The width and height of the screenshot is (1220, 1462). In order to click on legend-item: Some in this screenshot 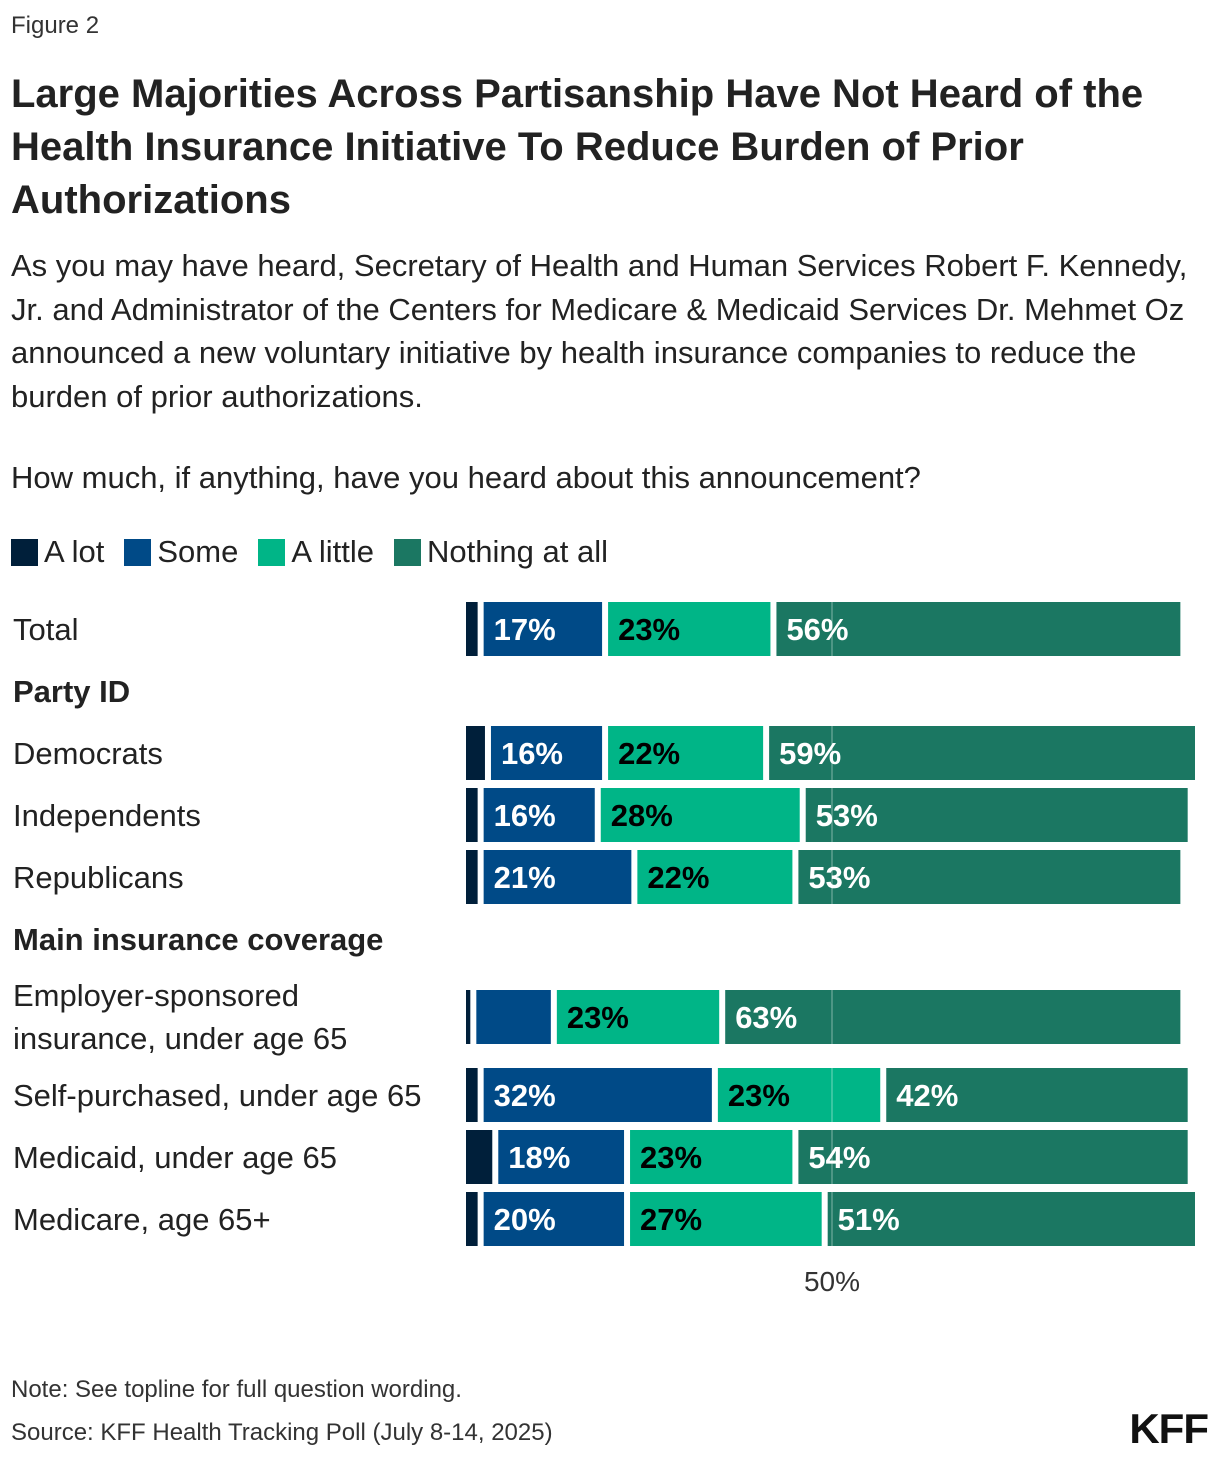, I will do `click(181, 552)`.